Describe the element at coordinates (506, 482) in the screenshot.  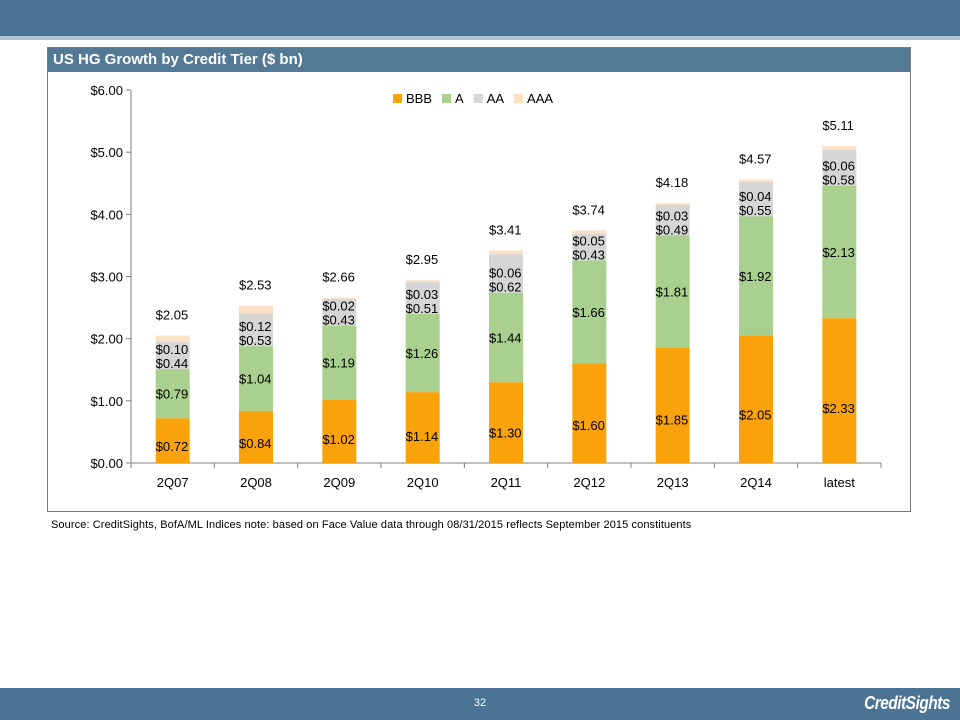
I see `x-tick-label: 2Q11` at that location.